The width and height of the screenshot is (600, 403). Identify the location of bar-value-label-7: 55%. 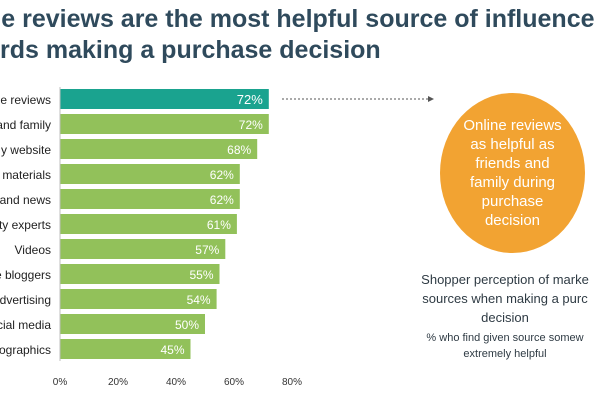
(201, 275).